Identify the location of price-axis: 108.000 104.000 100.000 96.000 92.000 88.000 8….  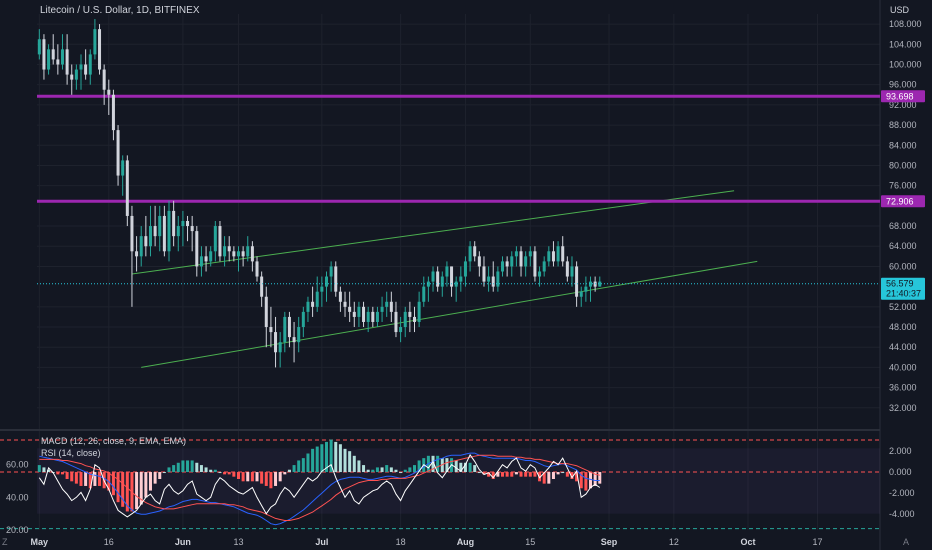
(903, 216).